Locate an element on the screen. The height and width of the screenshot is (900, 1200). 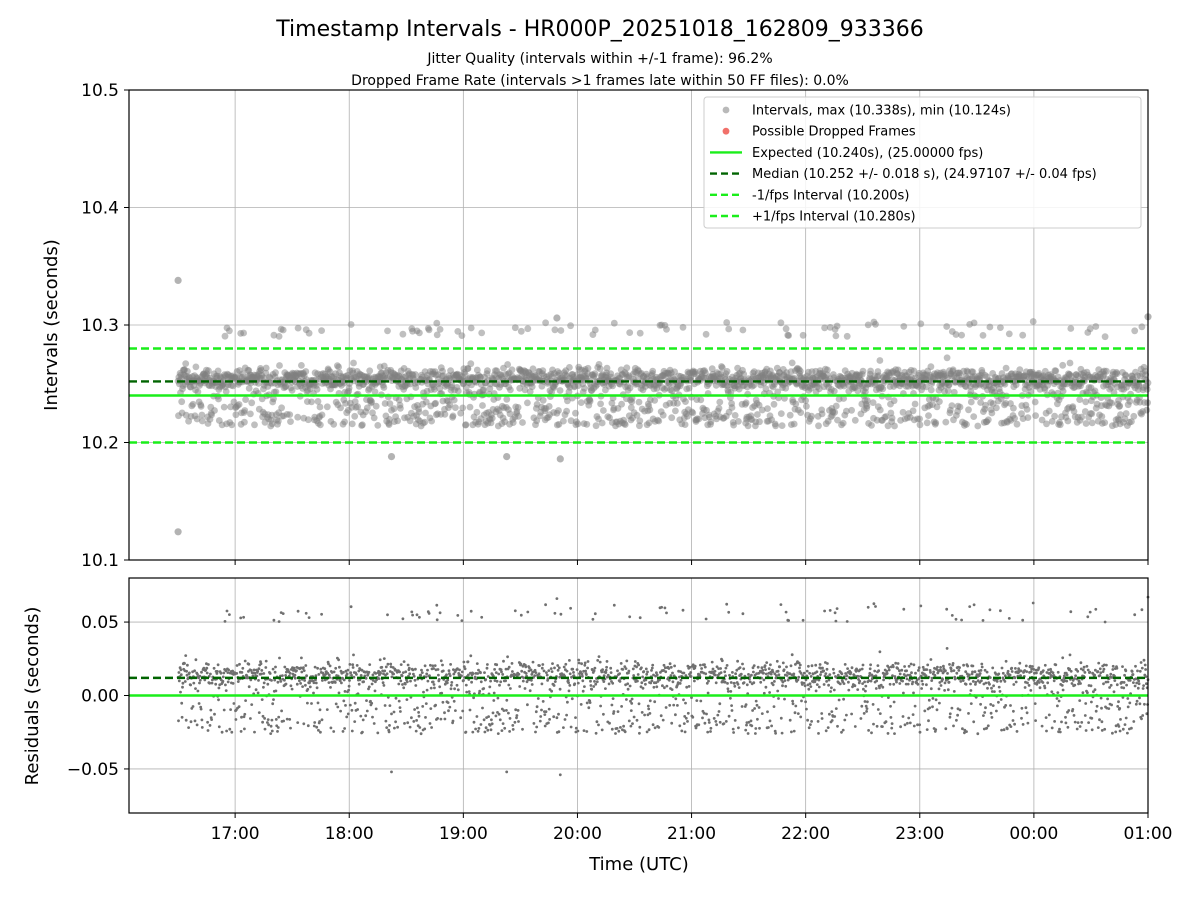
legend-entry: Possible Dropped Frames is located at coordinates (819, 132).